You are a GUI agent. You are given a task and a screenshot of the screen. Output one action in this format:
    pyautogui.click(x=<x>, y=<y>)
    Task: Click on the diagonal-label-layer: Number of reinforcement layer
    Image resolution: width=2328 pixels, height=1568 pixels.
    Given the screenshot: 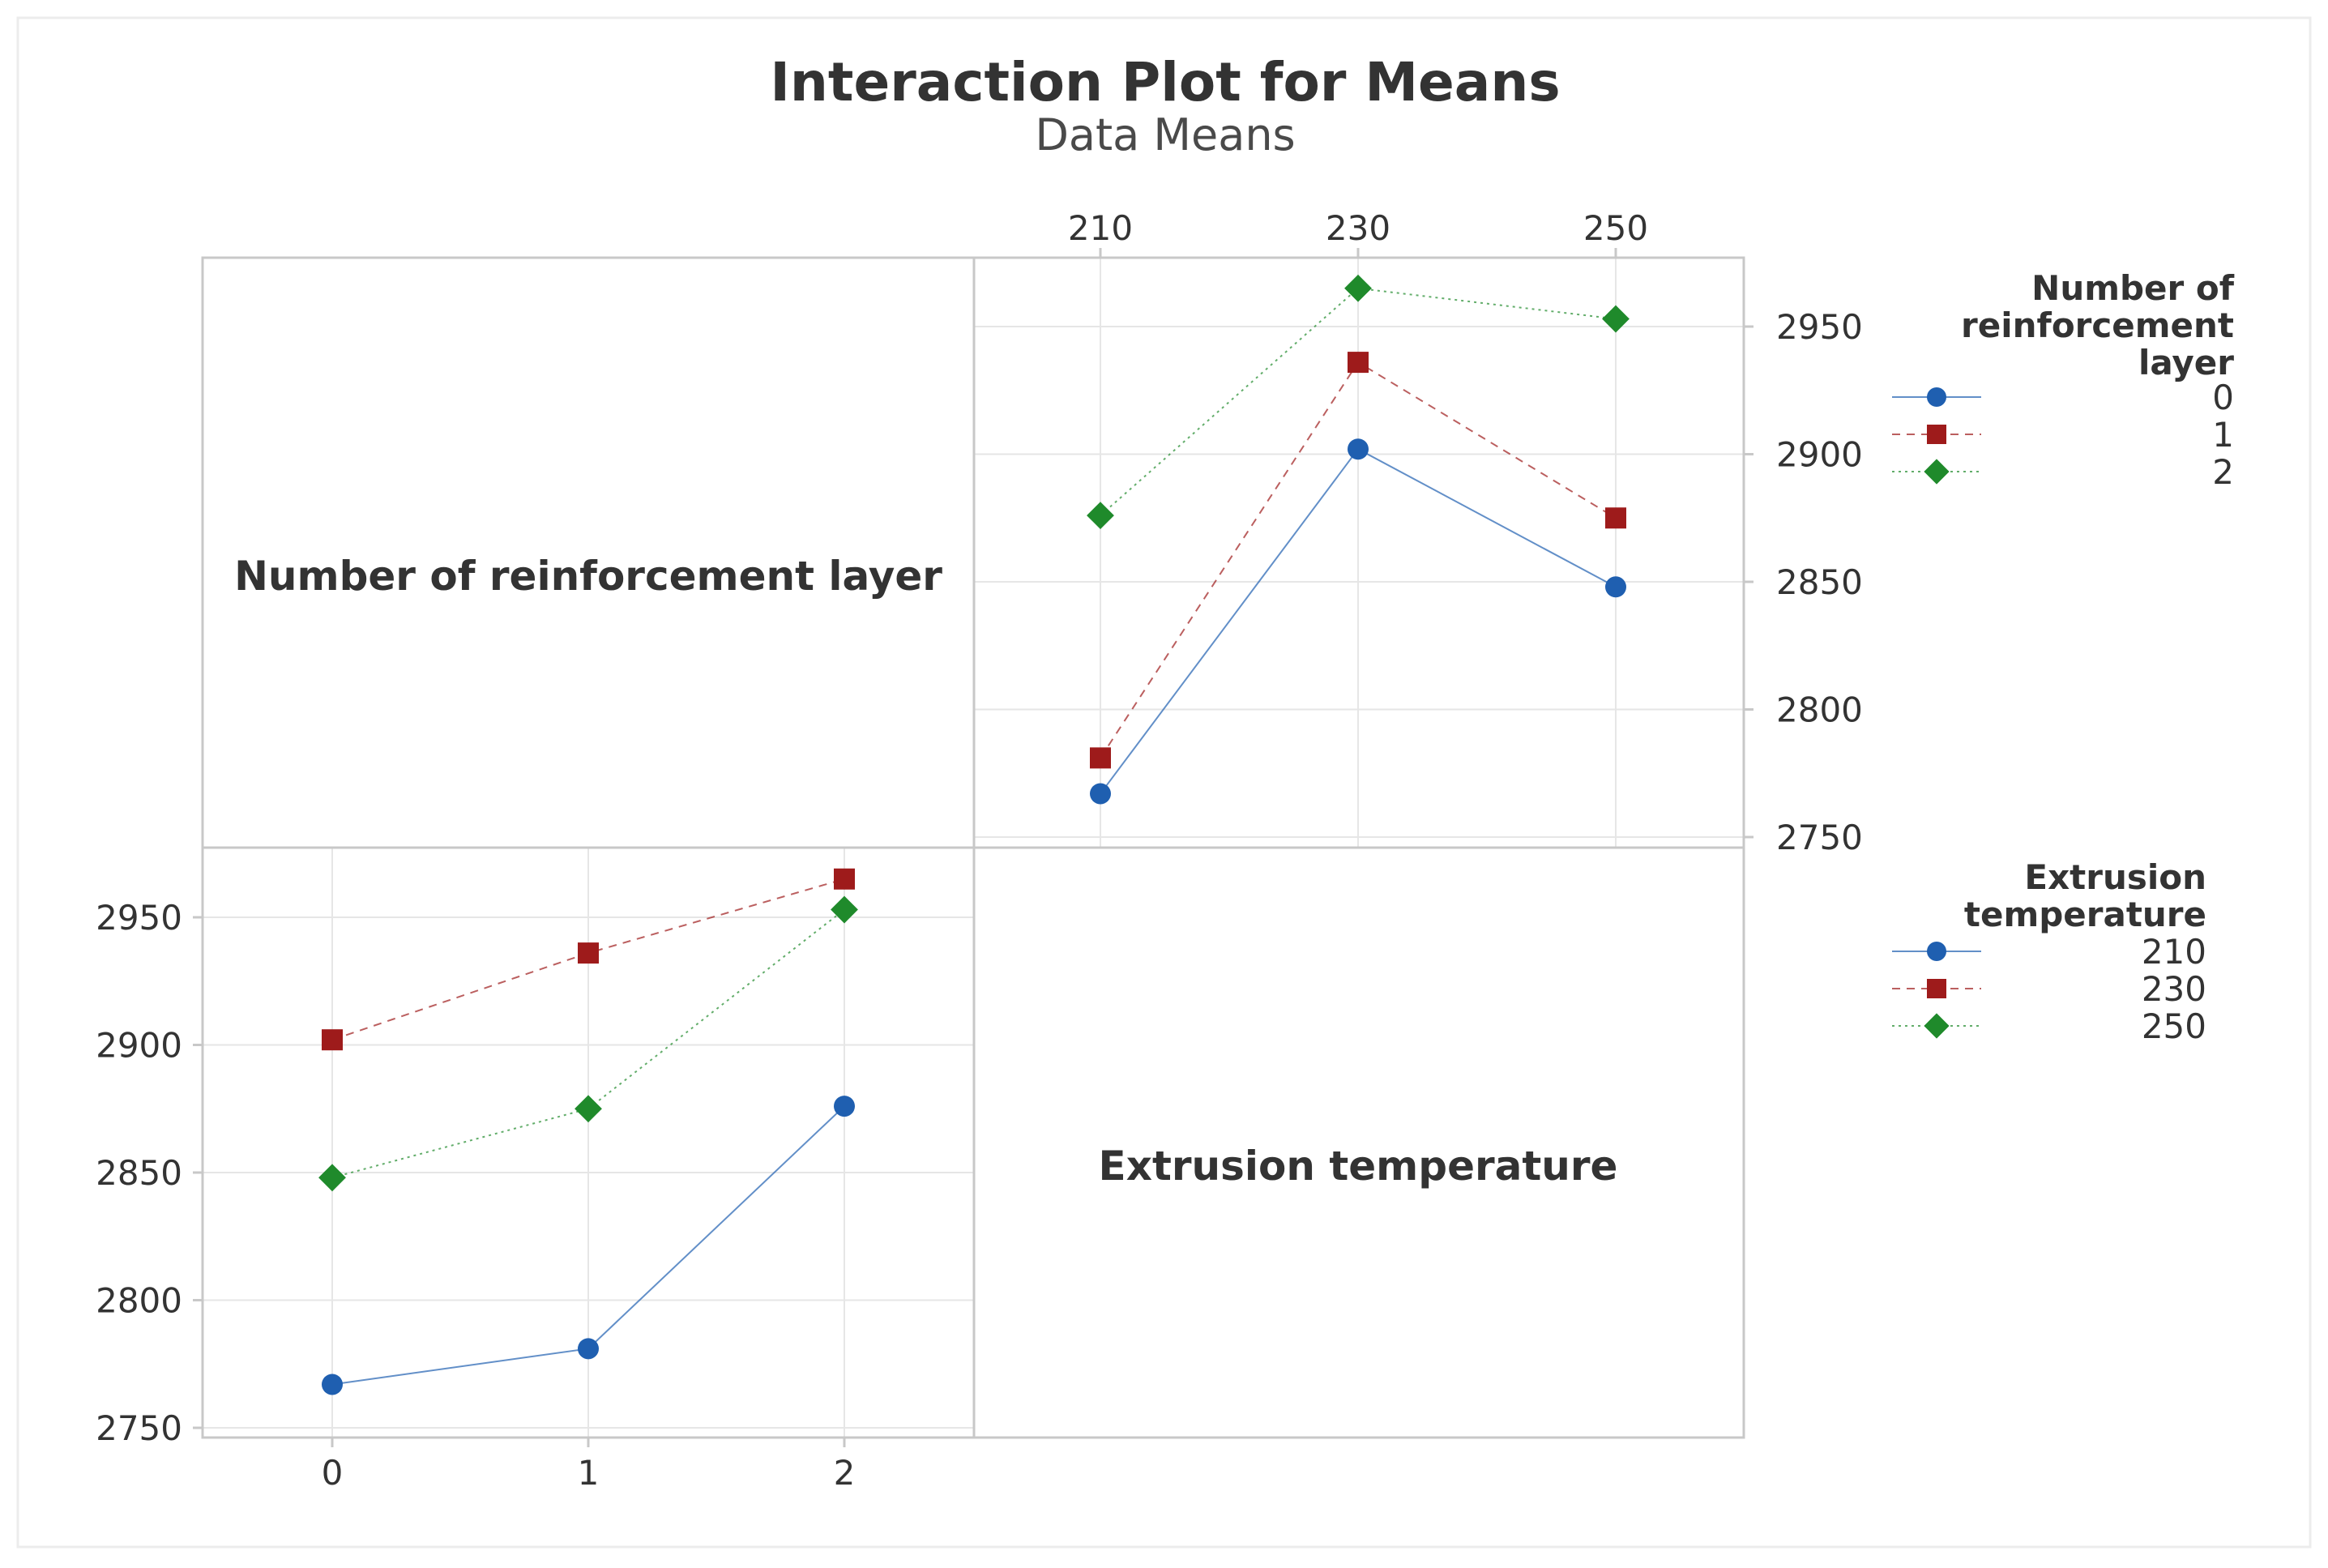 What is the action you would take?
    pyautogui.click(x=588, y=576)
    